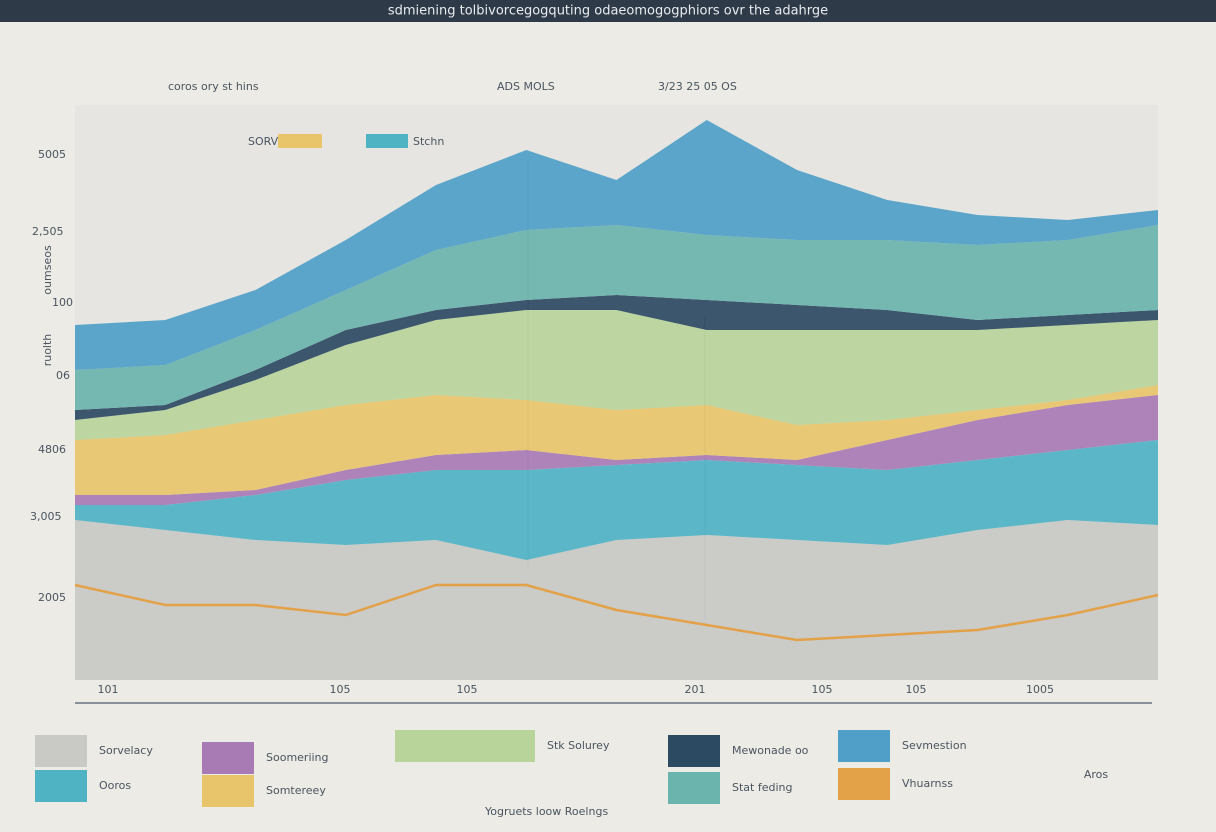  What do you see at coordinates (52, 154) in the screenshot?
I see `annotation: 5005` at bounding box center [52, 154].